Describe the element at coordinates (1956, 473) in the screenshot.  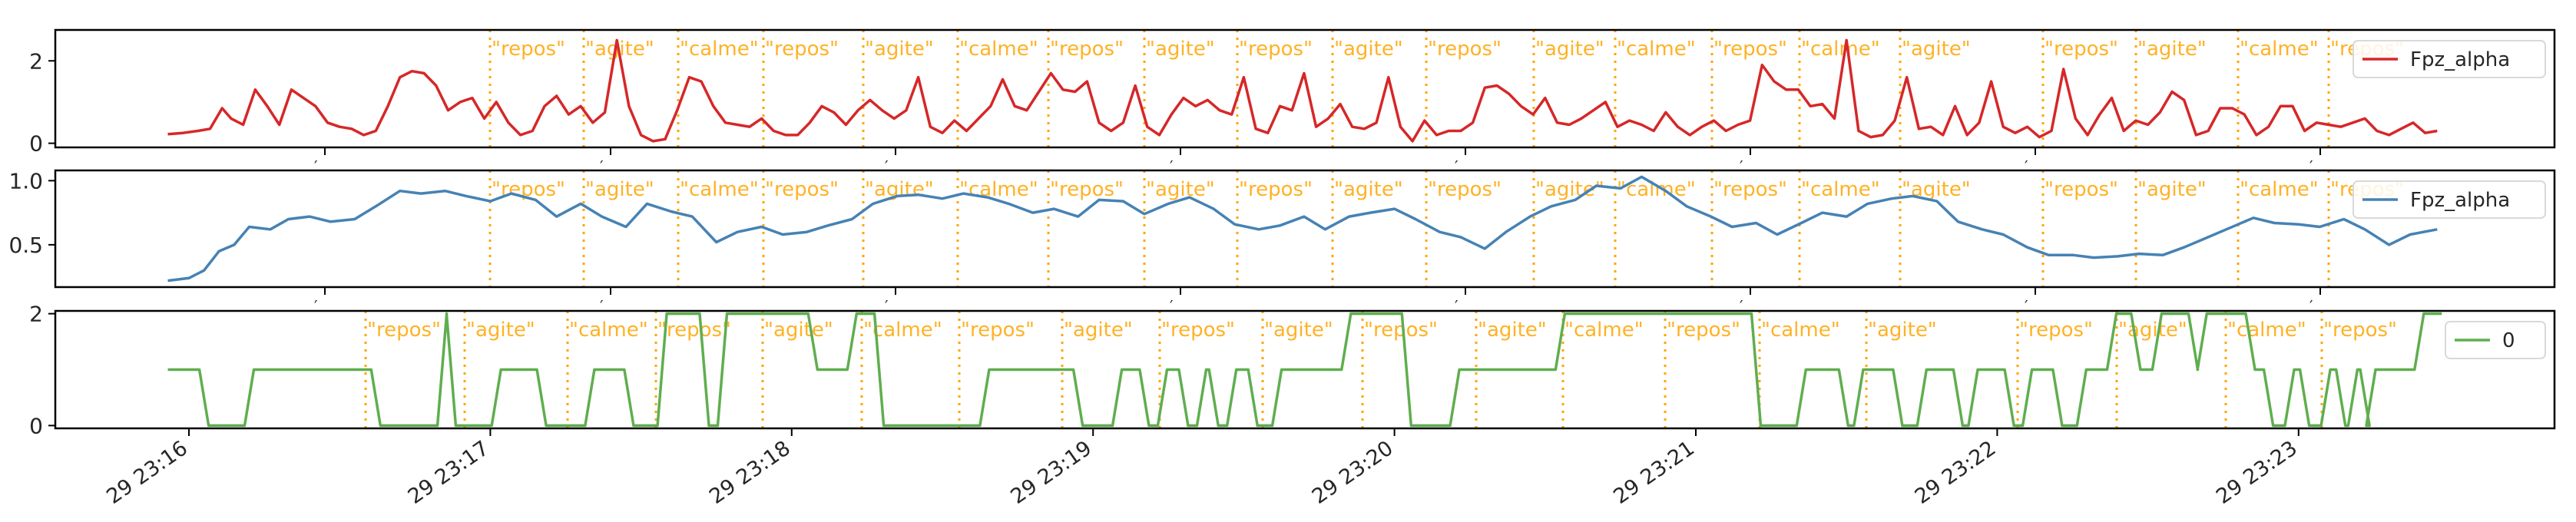
I see `x-tick-label: 29 23:22` at that location.